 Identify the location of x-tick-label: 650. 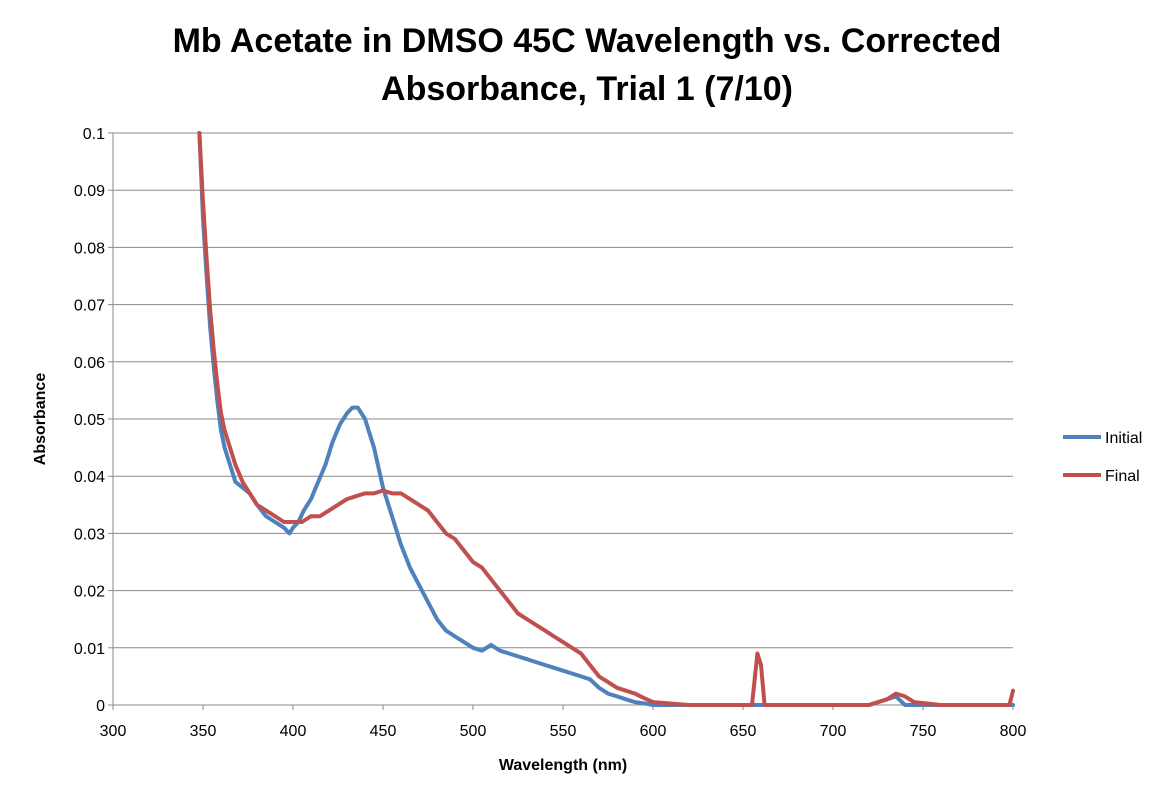
(743, 731).